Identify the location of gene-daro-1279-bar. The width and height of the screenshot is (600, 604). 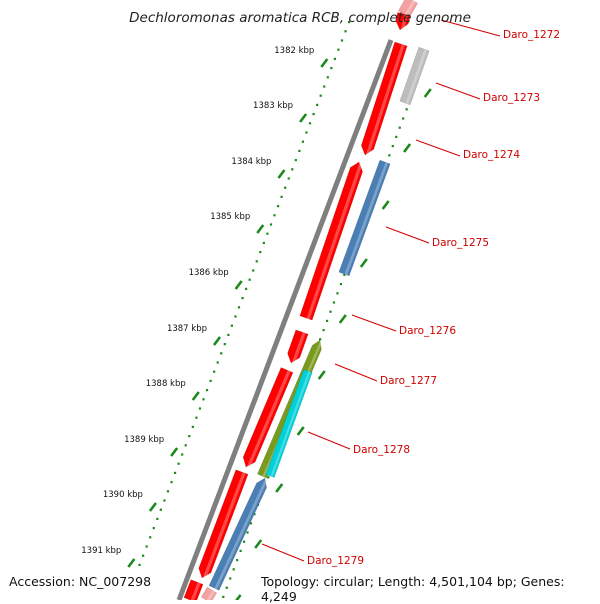
(237, 534).